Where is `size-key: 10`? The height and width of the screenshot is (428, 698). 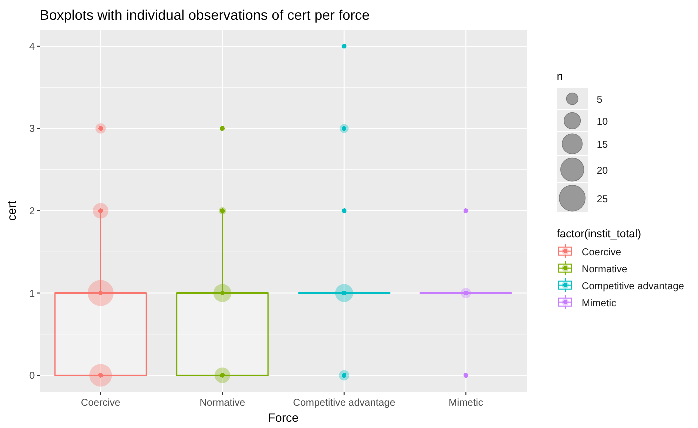
size-key: 10 is located at coordinates (582, 120).